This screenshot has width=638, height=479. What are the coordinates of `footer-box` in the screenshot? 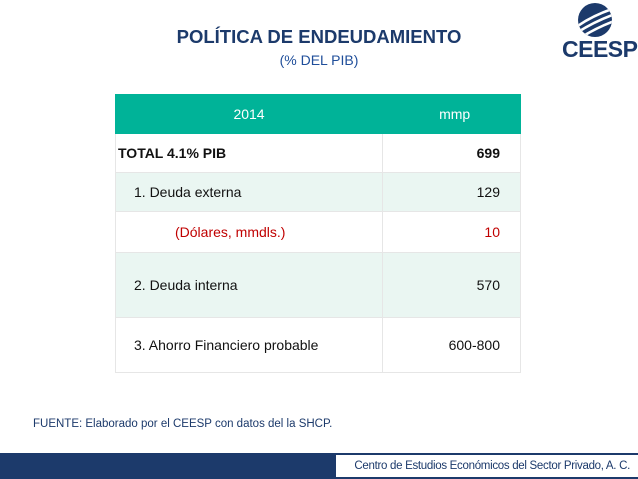 It's located at (487, 466).